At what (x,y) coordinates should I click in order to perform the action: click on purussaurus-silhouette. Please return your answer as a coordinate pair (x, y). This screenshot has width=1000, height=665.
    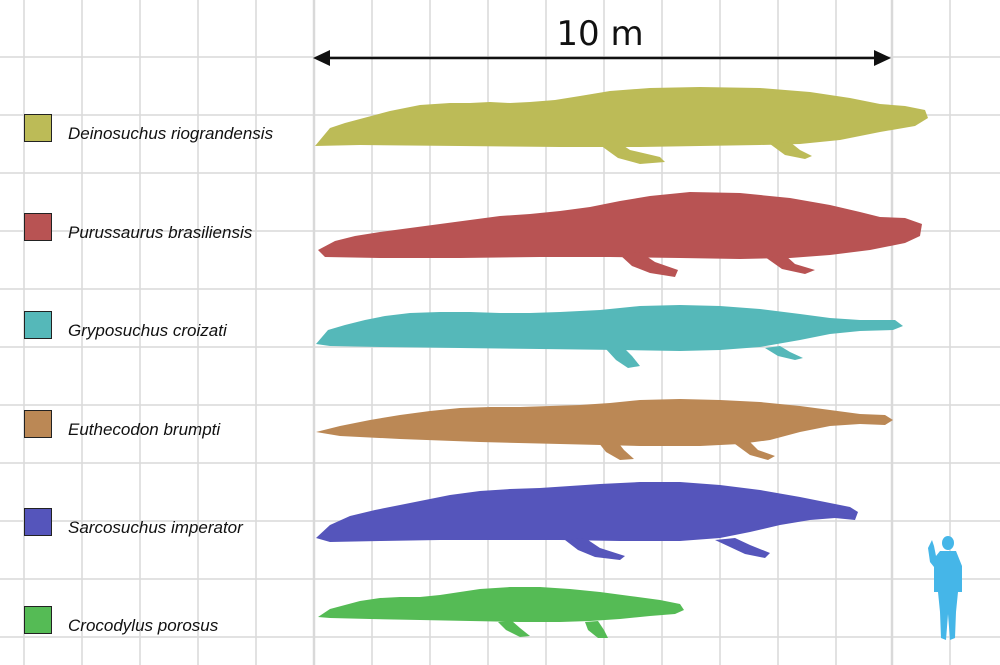
    Looking at the image, I should click on (620, 234).